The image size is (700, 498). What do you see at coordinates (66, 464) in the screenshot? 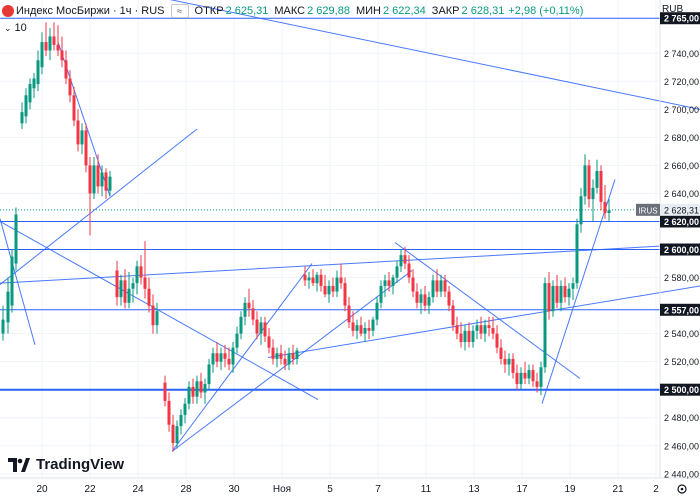
I see `tradingview-logo: TradingView` at bounding box center [66, 464].